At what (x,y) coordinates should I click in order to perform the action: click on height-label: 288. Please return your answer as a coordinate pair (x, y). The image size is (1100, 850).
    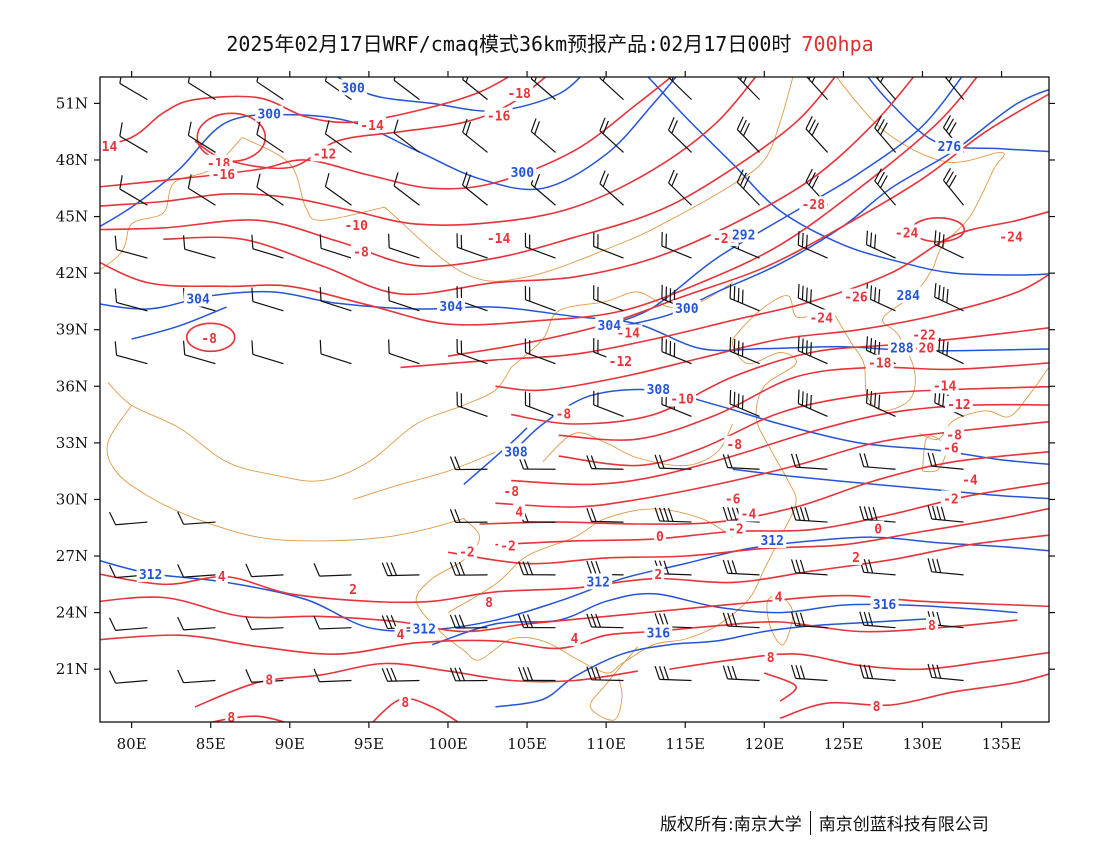
    Looking at the image, I should click on (902, 349).